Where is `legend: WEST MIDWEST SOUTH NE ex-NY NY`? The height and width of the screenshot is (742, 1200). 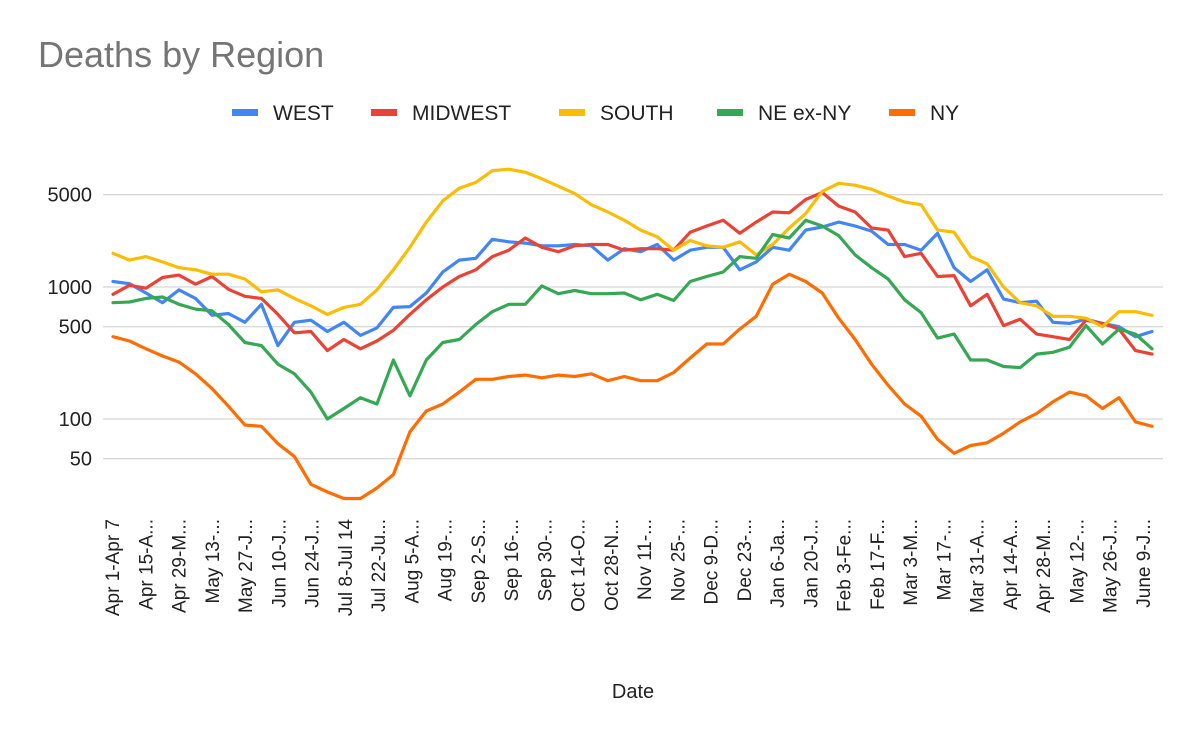
legend: WEST MIDWEST SOUTH NE ex-NY NY is located at coordinates (595, 113).